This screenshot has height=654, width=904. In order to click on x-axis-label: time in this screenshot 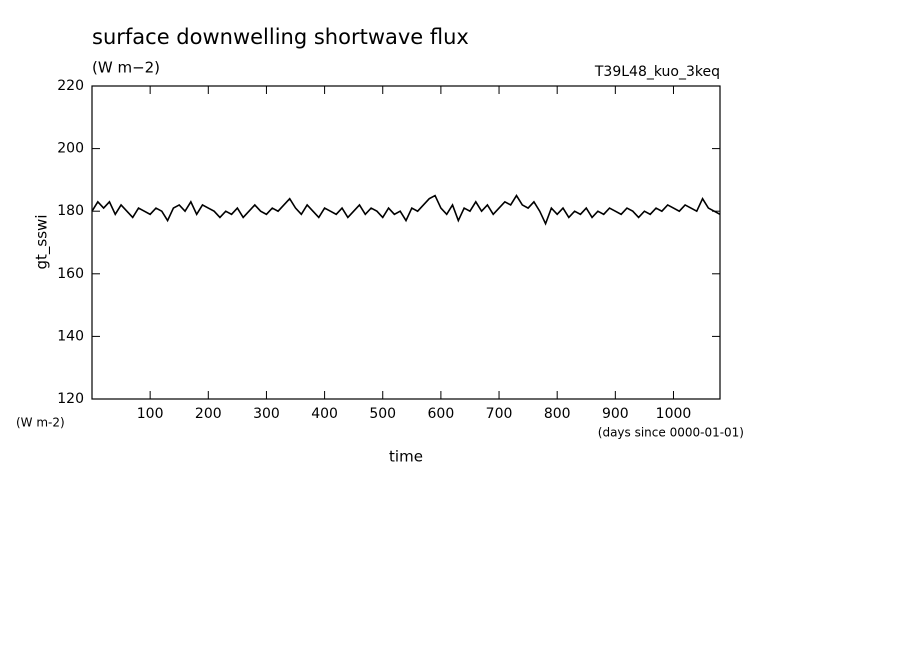, I will do `click(406, 457)`.